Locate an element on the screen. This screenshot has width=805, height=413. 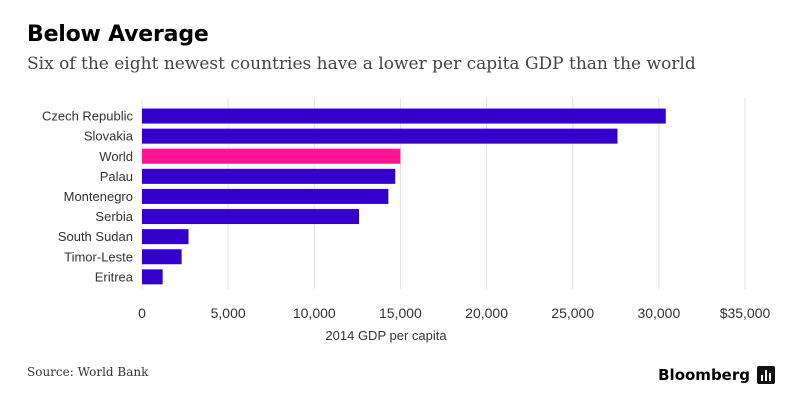
bar-palau is located at coordinates (269, 176).